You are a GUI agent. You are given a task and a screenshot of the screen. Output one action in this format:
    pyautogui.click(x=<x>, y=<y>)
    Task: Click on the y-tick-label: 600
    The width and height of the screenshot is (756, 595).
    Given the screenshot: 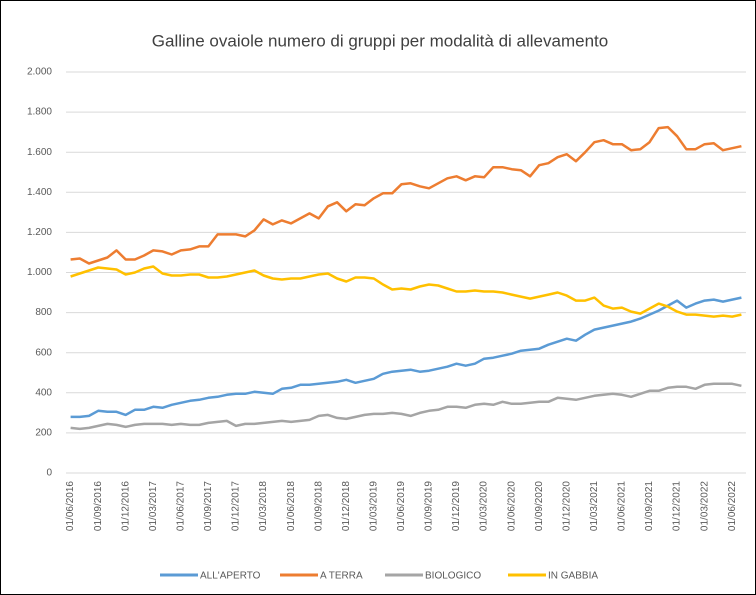 What is the action you would take?
    pyautogui.click(x=43, y=352)
    